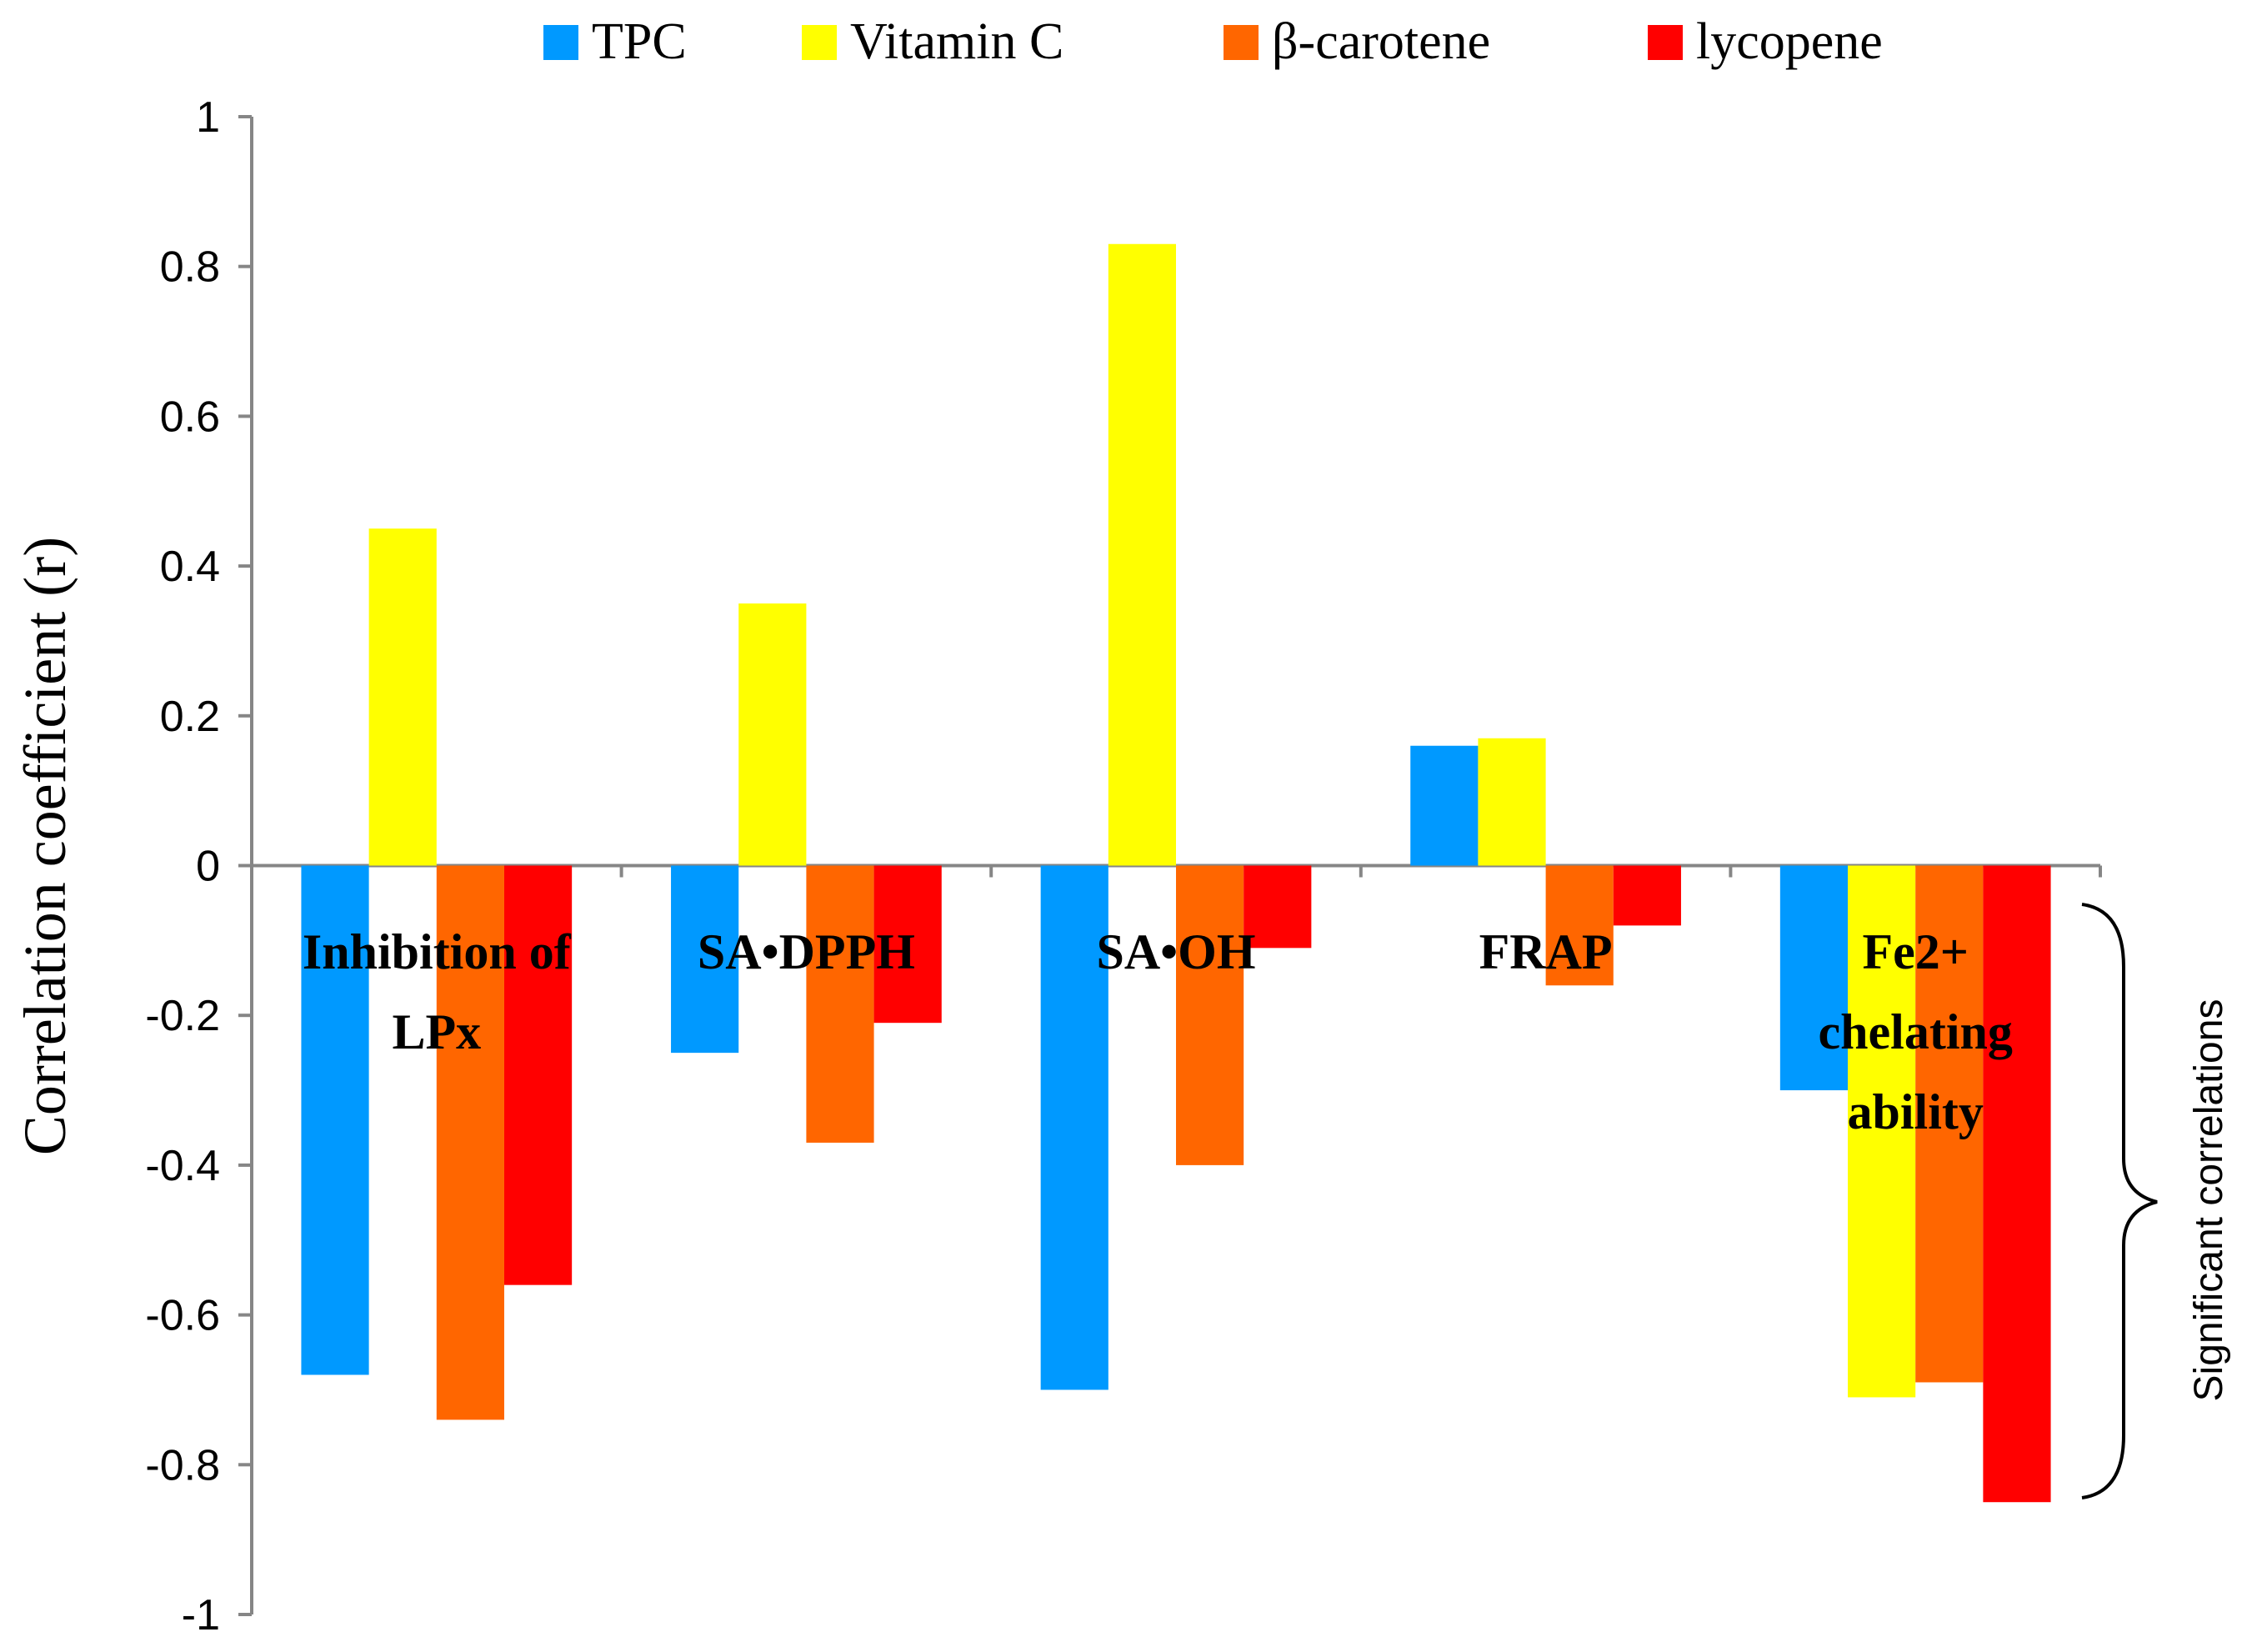 The height and width of the screenshot is (1652, 2252). What do you see at coordinates (639, 41) in the screenshot?
I see `legend-label: TPC` at bounding box center [639, 41].